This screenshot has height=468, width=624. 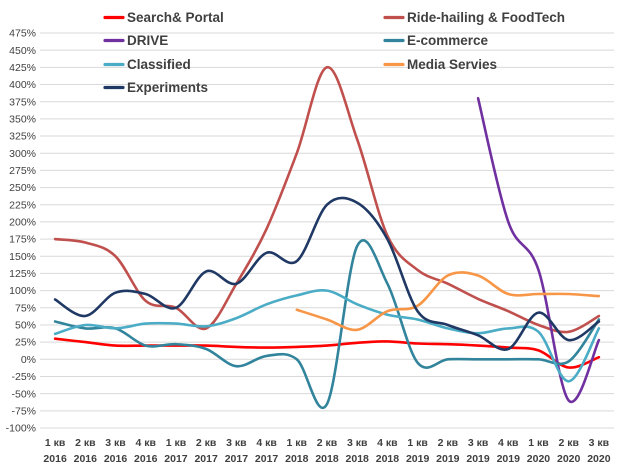 What do you see at coordinates (22, 154) in the screenshot?
I see `y-tick-label: 300%` at bounding box center [22, 154].